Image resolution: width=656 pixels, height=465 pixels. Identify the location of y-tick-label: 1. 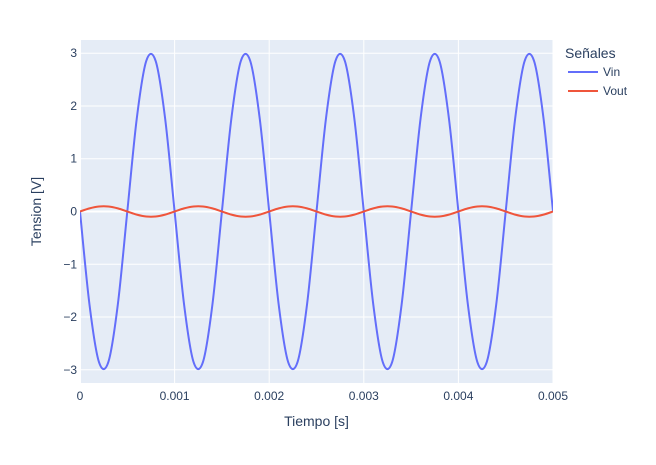
(73, 159).